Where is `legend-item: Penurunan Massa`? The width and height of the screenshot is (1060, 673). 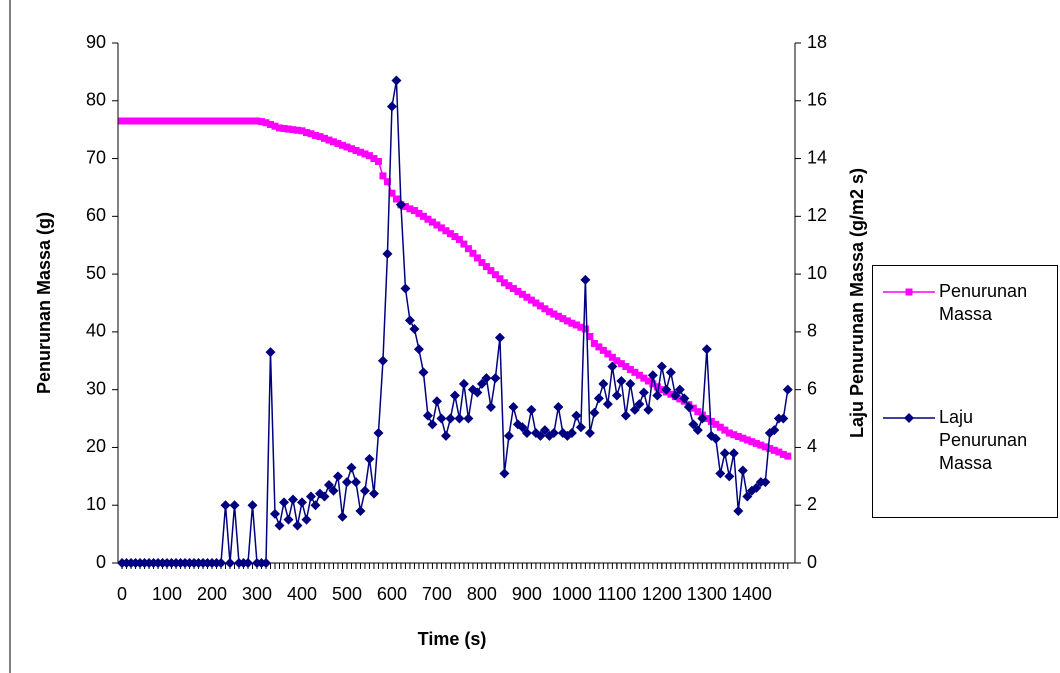
legend-item: Penurunan Massa is located at coordinates (959, 303).